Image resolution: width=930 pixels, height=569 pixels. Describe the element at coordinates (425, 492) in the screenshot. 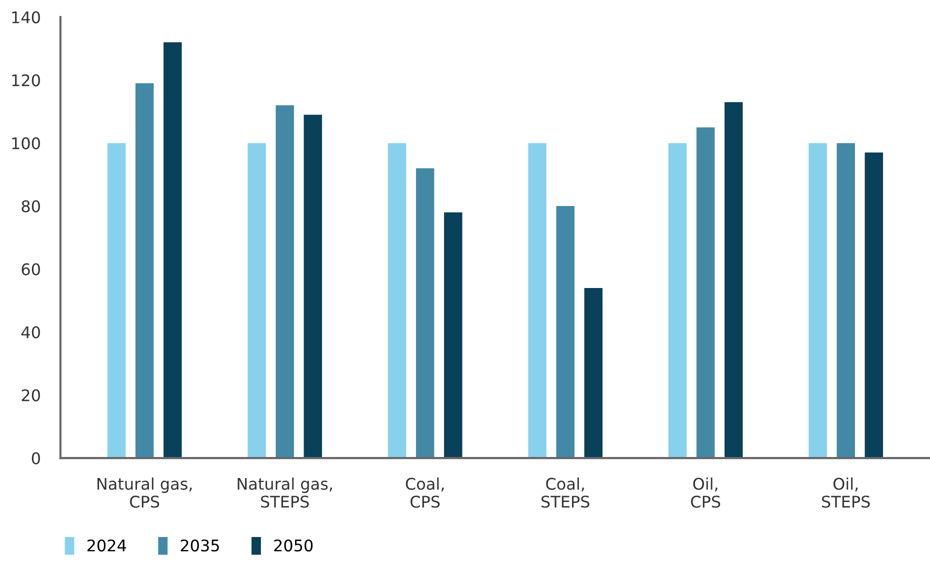

I see `x-tick-label: Coal, CPS` at that location.